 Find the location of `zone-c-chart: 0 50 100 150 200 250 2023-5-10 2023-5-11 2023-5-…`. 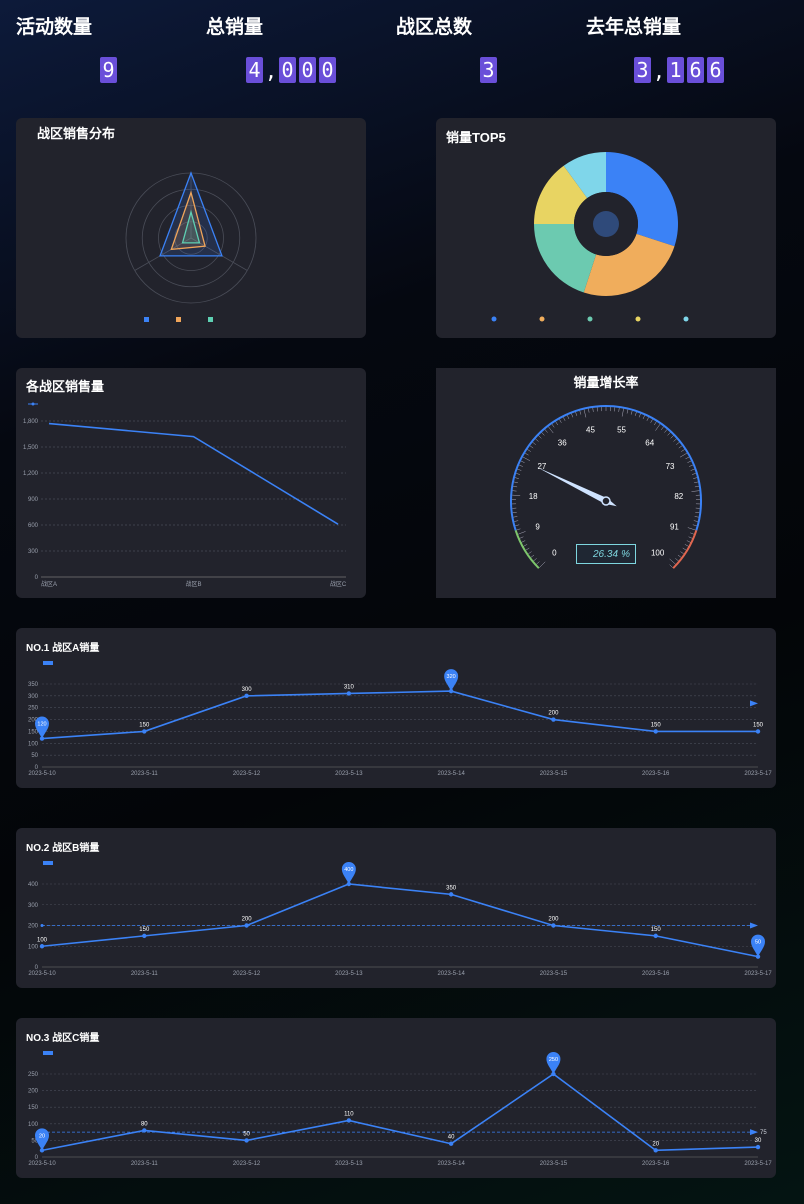

zone-c-chart: 0 50 100 150 200 250 2023-5-10 2023-5-11 2023-5-… is located at coordinates (400, 1109).